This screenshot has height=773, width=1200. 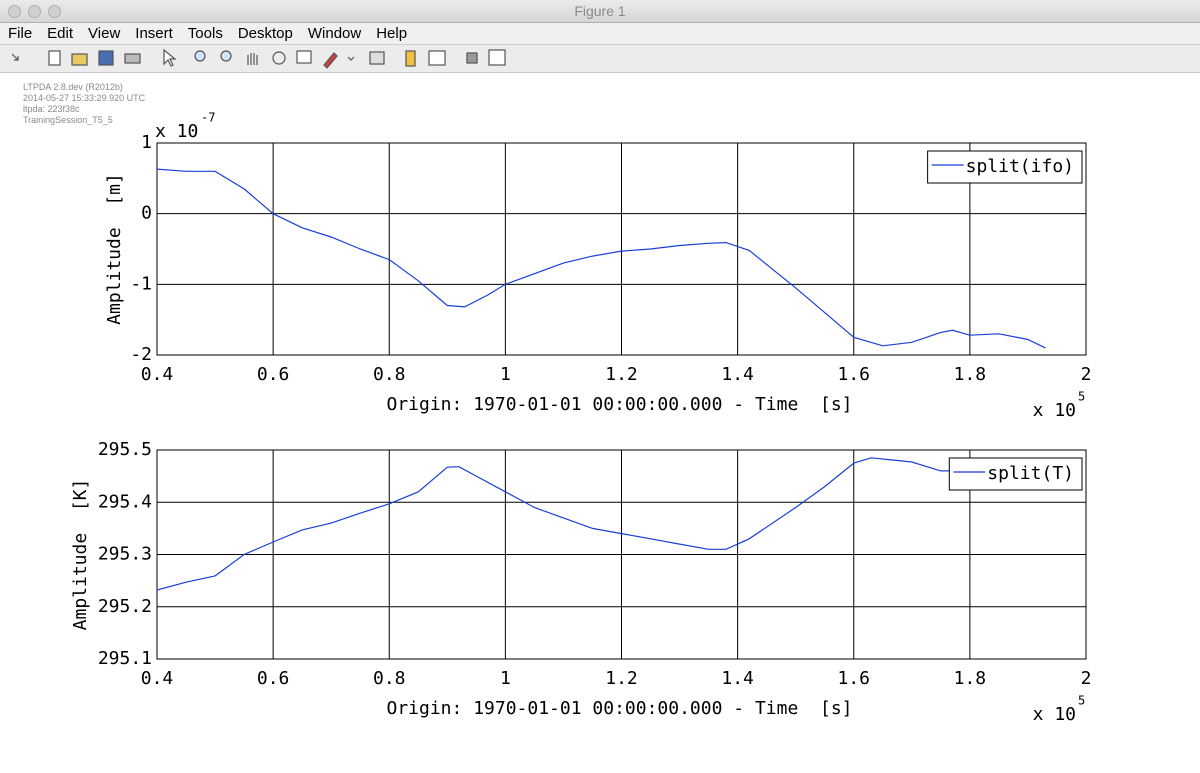 I want to click on y-tick-label: 1, so click(x=146, y=142).